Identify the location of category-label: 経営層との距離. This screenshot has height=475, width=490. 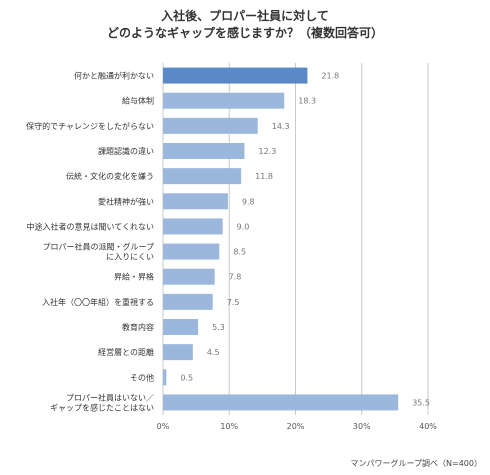
(126, 352).